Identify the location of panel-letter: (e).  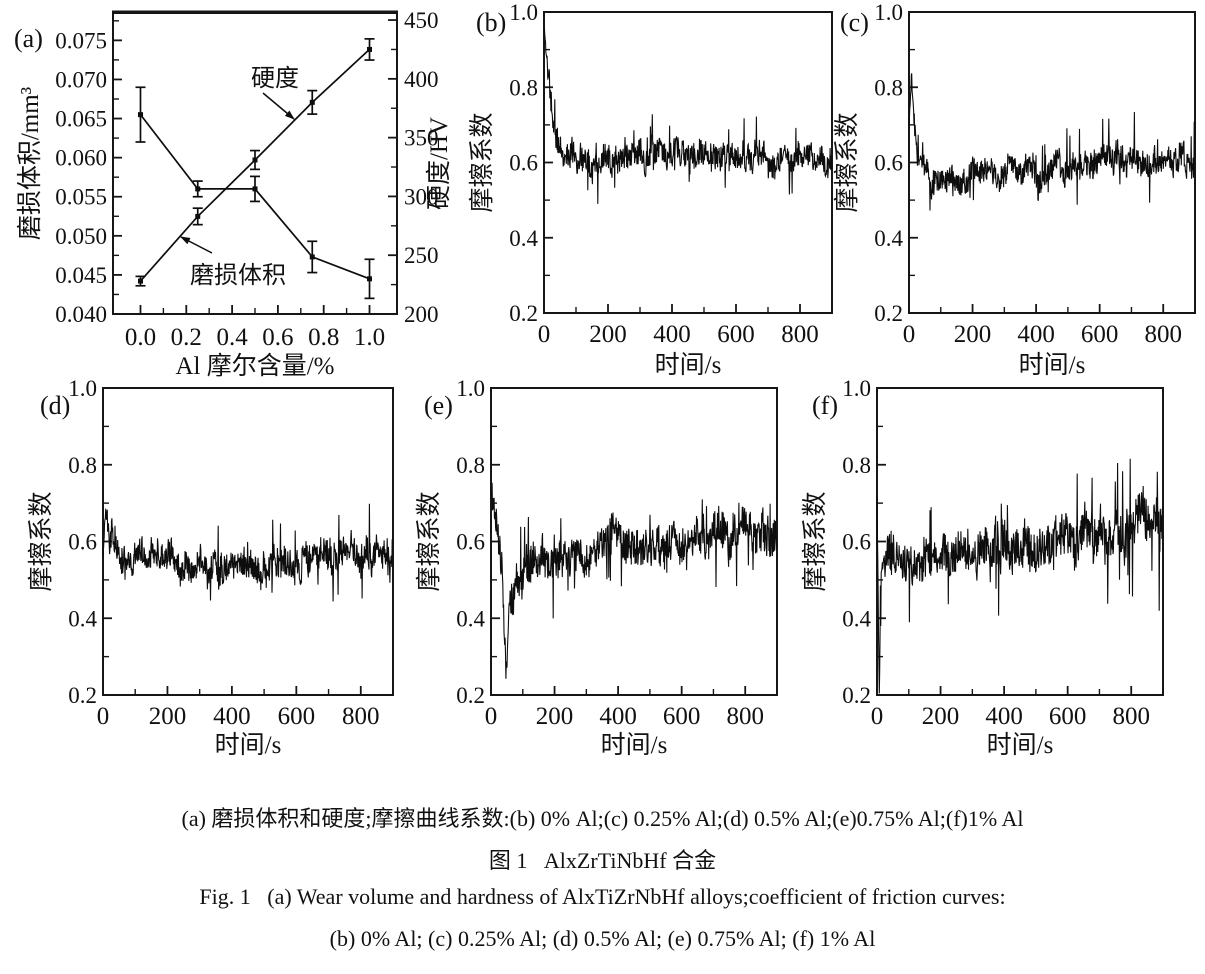
(438, 405).